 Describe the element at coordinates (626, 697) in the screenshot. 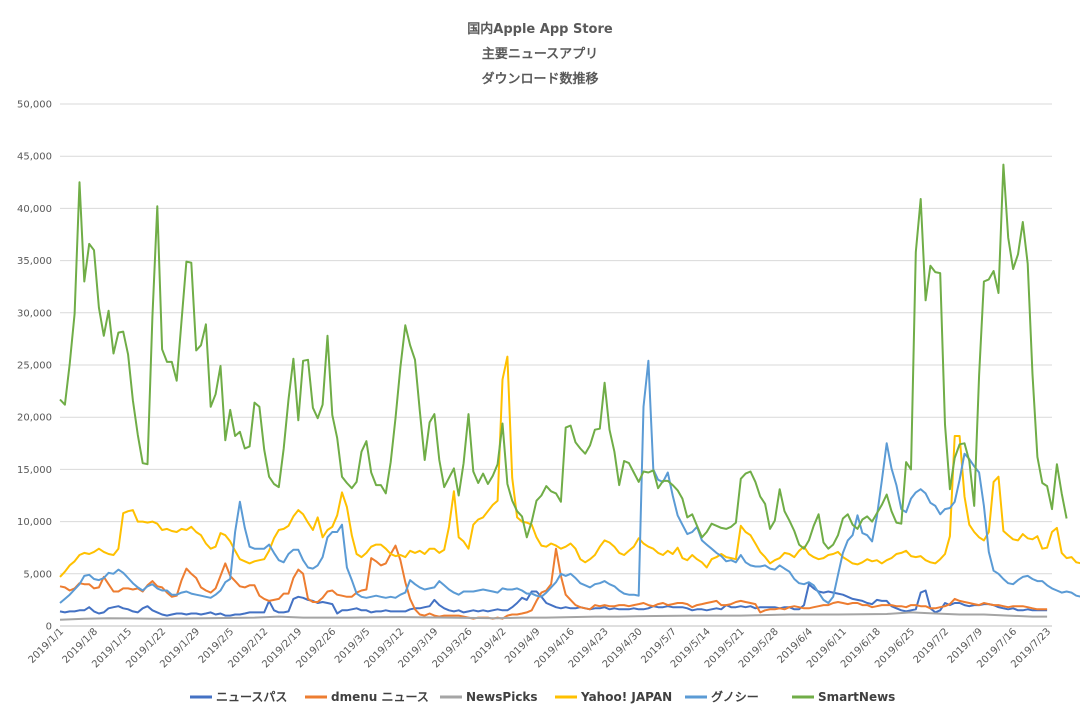

I see `legend-label: Yahoo! JAPAN` at that location.